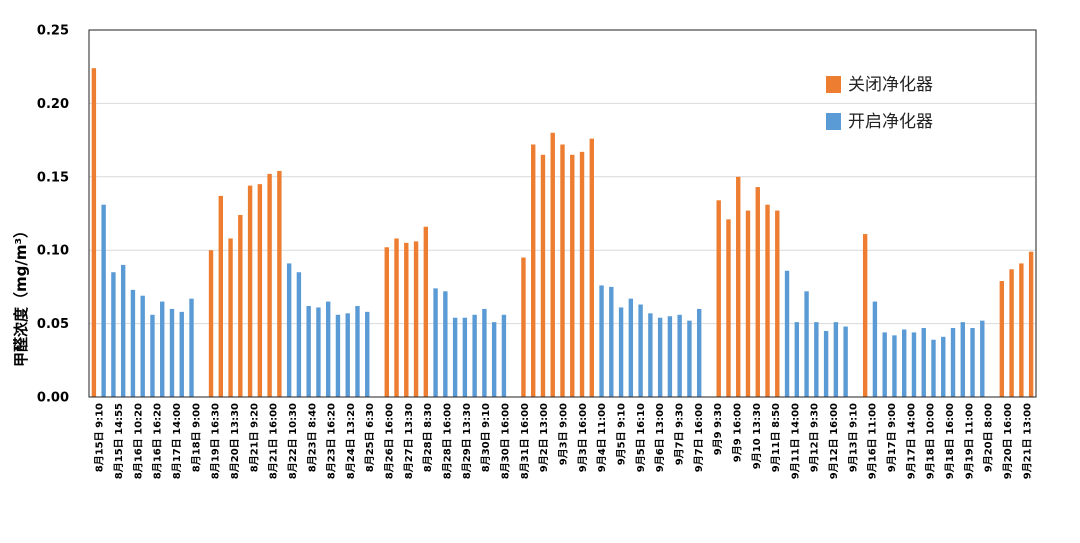  I want to click on x-tick-label: 9月11日 14:00, so click(795, 441).